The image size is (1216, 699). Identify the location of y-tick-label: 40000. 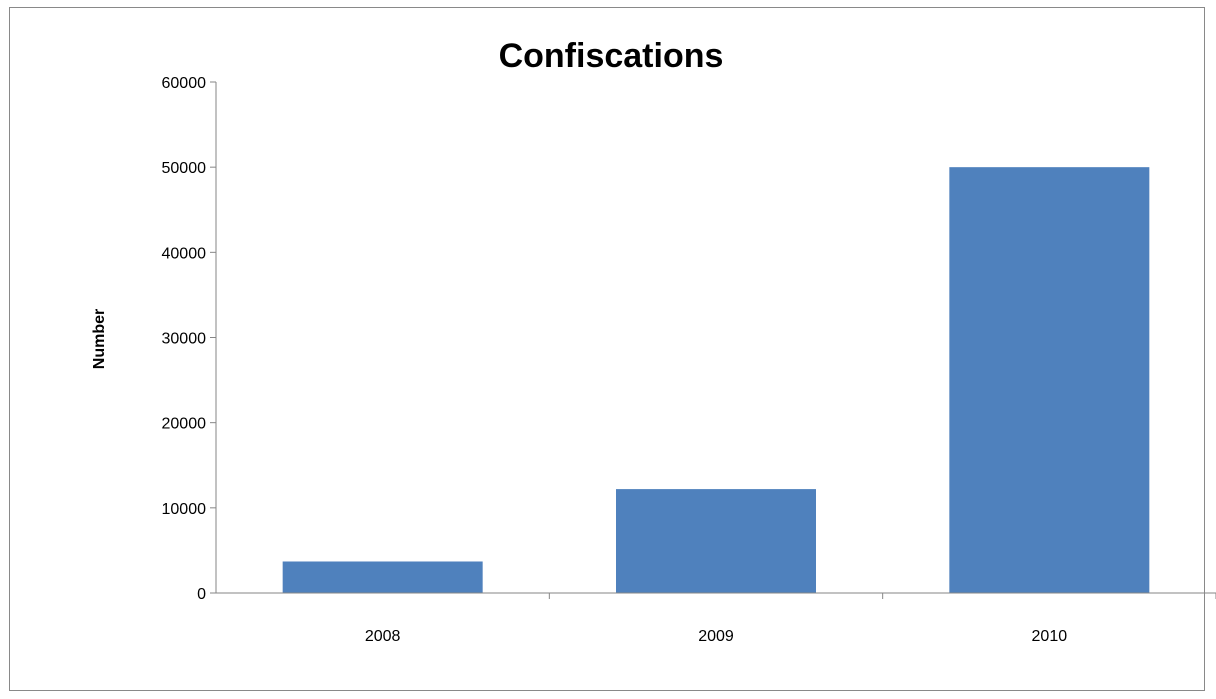
(184, 253).